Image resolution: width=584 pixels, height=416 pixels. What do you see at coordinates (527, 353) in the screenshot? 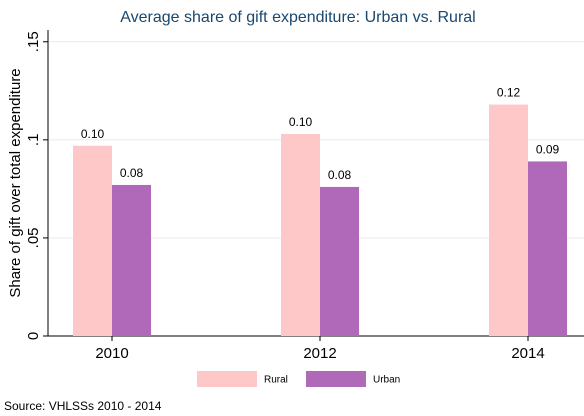
I see `x-tick-label: 2014` at bounding box center [527, 353].